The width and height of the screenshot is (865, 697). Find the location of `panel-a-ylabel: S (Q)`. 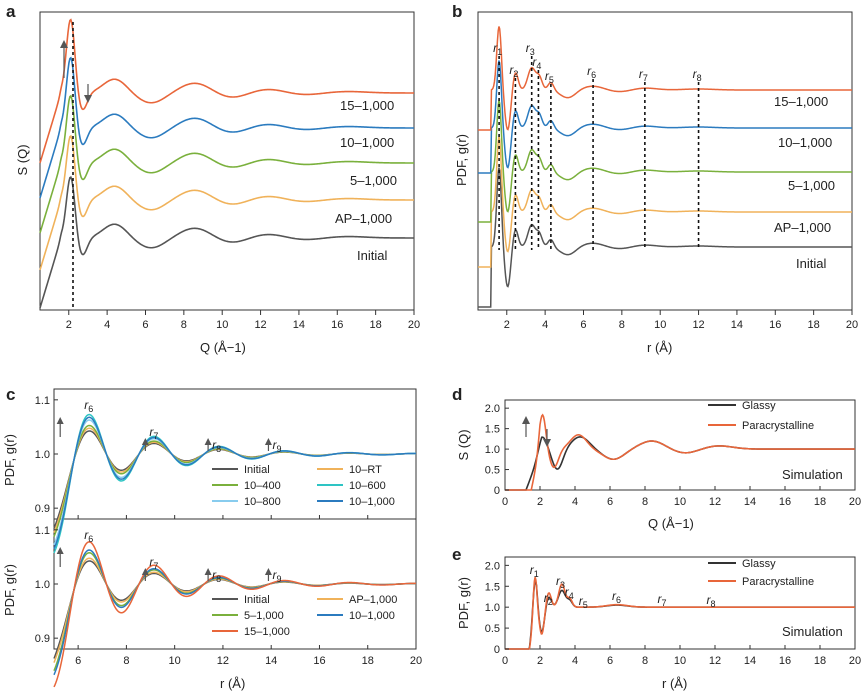

panel-a-ylabel: S (Q) is located at coordinates (22, 159).